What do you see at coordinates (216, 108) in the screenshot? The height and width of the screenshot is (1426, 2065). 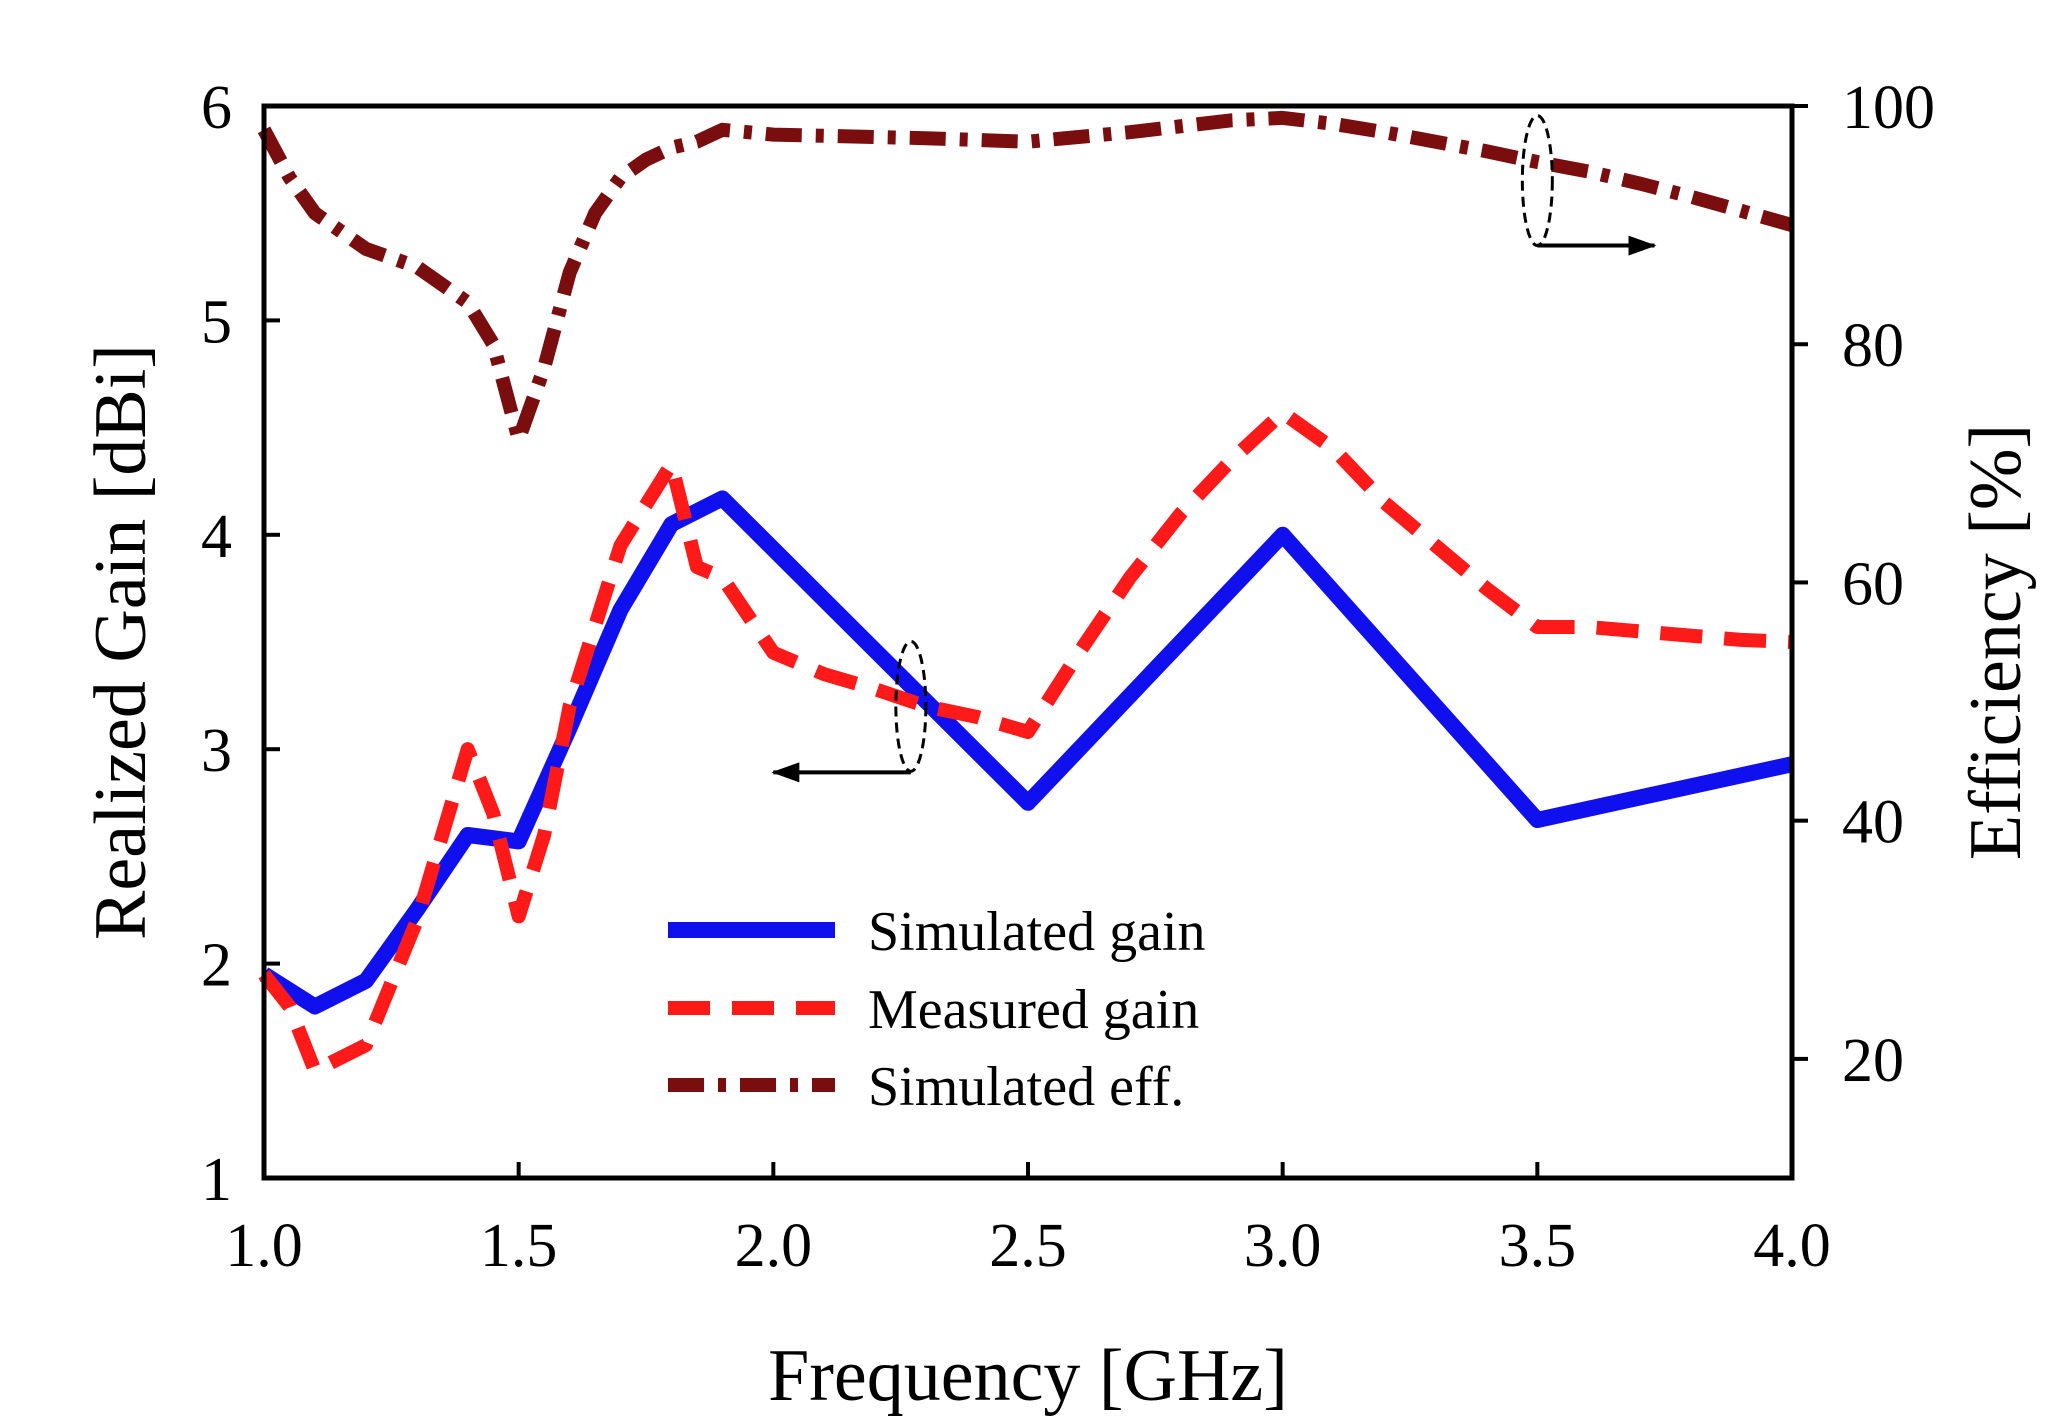 I see `y-tick-label: 6` at bounding box center [216, 108].